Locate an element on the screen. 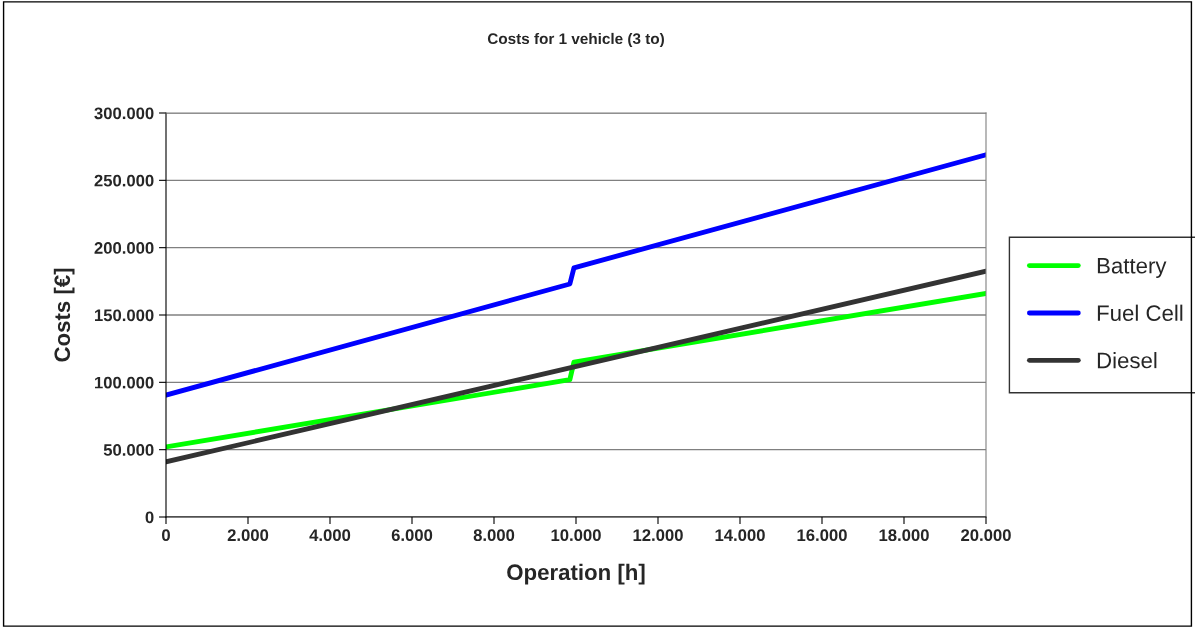 Image resolution: width=1195 pixels, height=628 pixels. legend-label: Fuel Cell is located at coordinates (1140, 312).